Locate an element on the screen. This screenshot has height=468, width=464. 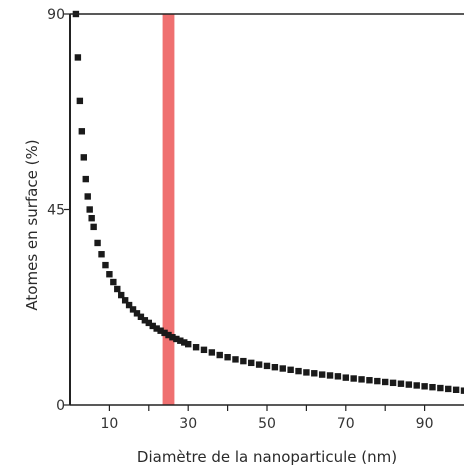
highlight-band-layer is located at coordinates (168, 209).